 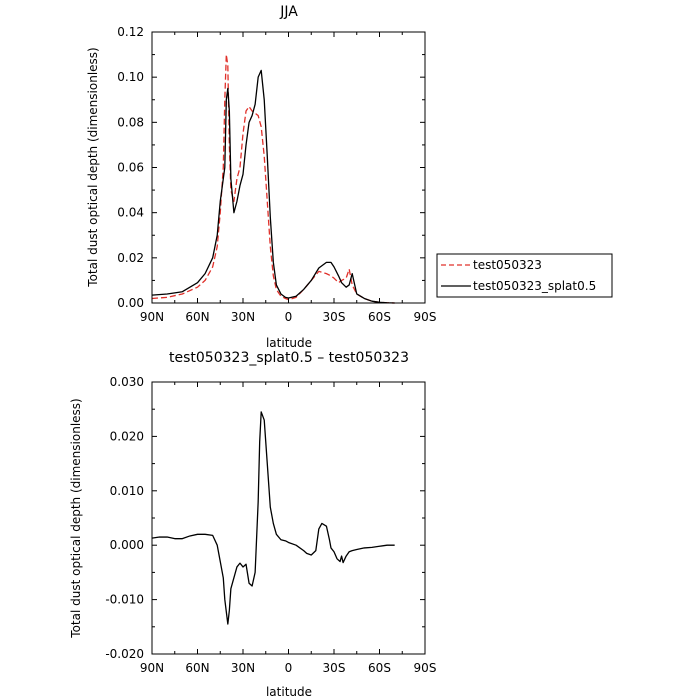 I want to click on top-x-tick-label: 60S, so click(x=379, y=317).